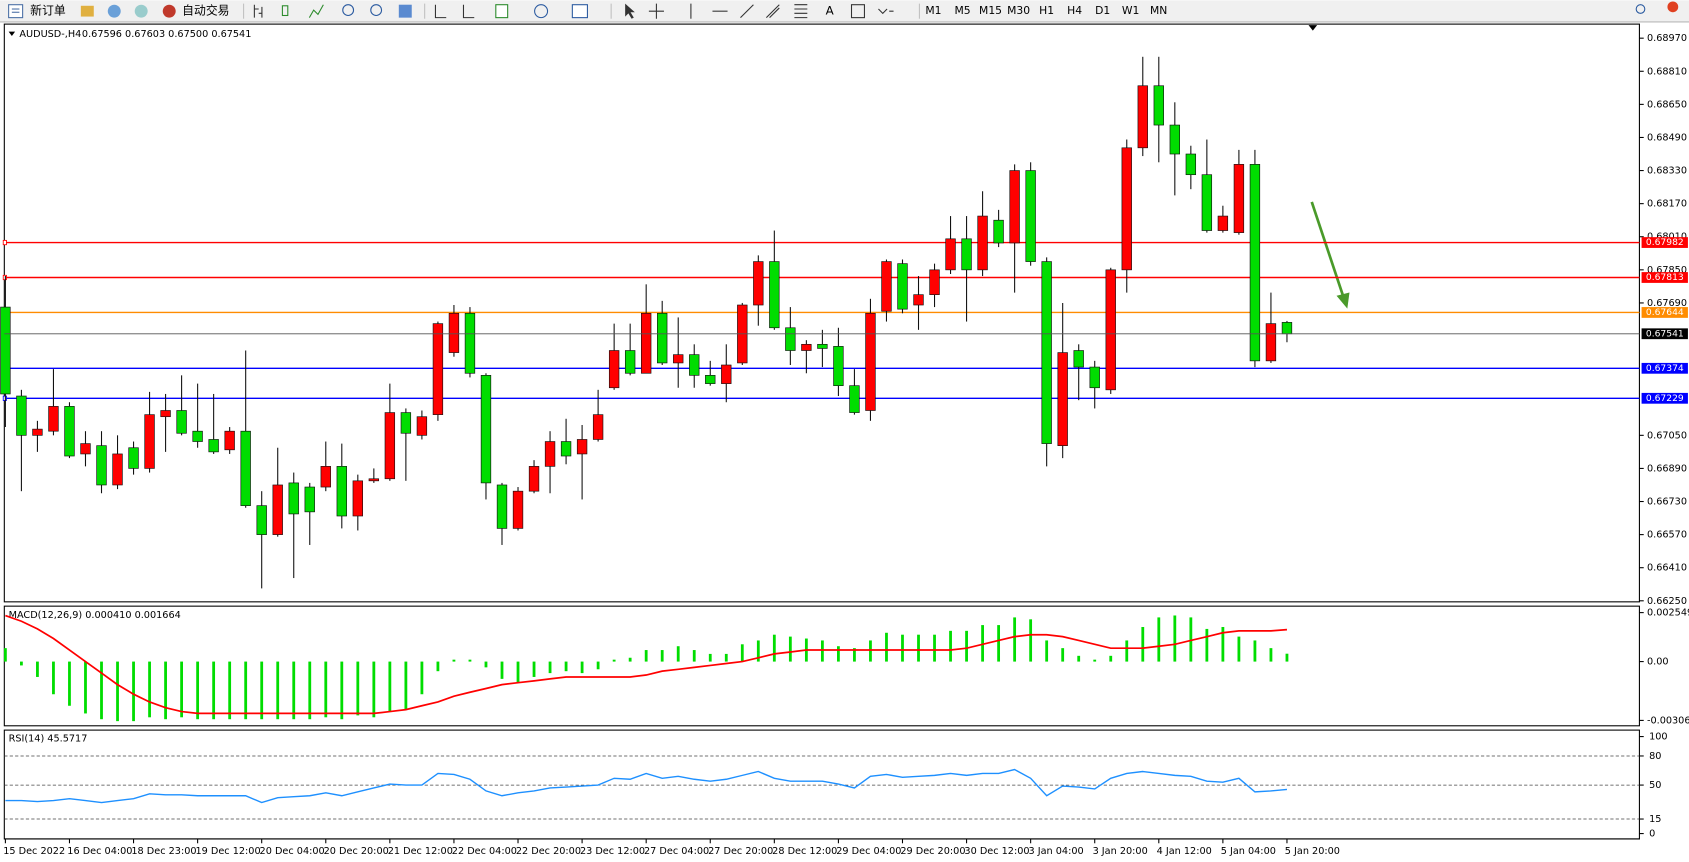 This screenshot has height=862, width=1689. What do you see at coordinates (1131, 10) in the screenshot?
I see `timeframe-button: W1` at bounding box center [1131, 10].